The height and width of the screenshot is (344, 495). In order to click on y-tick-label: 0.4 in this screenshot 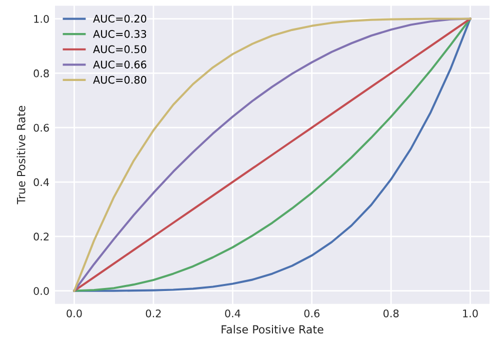, I will do `click(42, 182)`.